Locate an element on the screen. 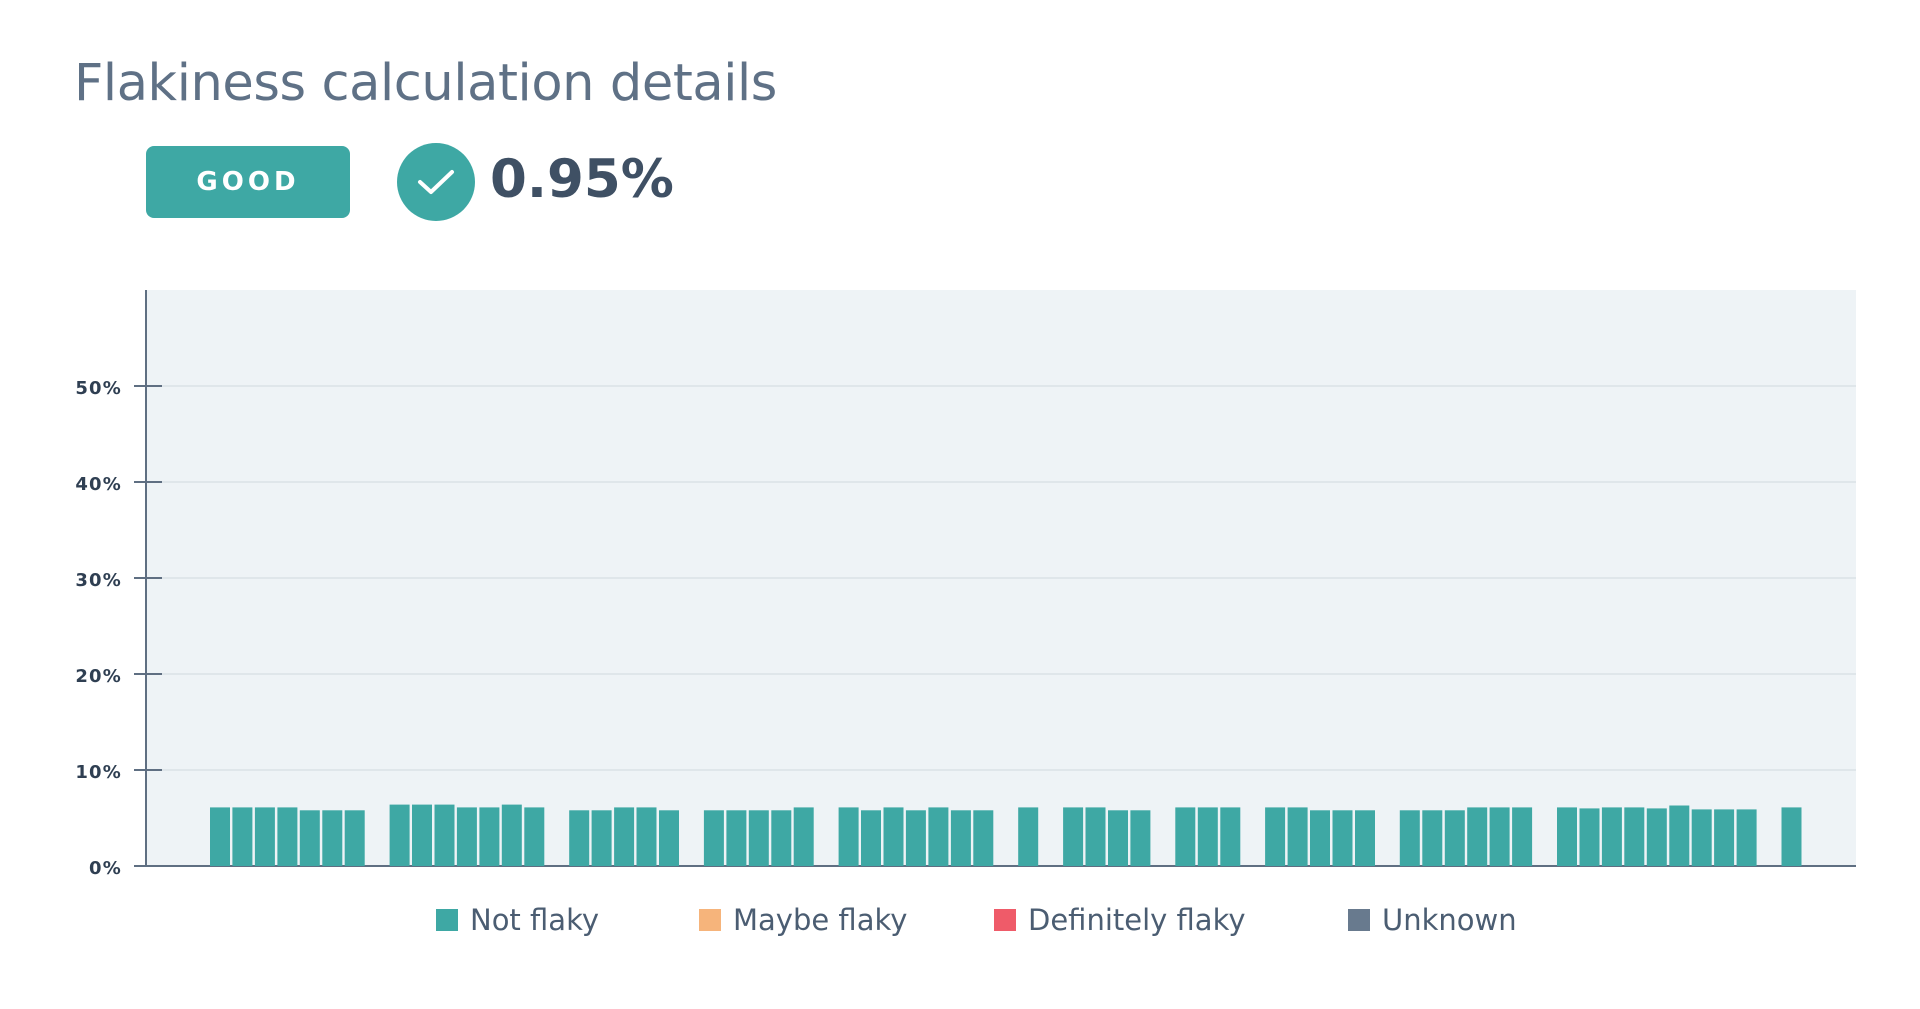 Image resolution: width=1920 pixels, height=1009 pixels. legend-swatch-definitely-flaky is located at coordinates (1005, 920).